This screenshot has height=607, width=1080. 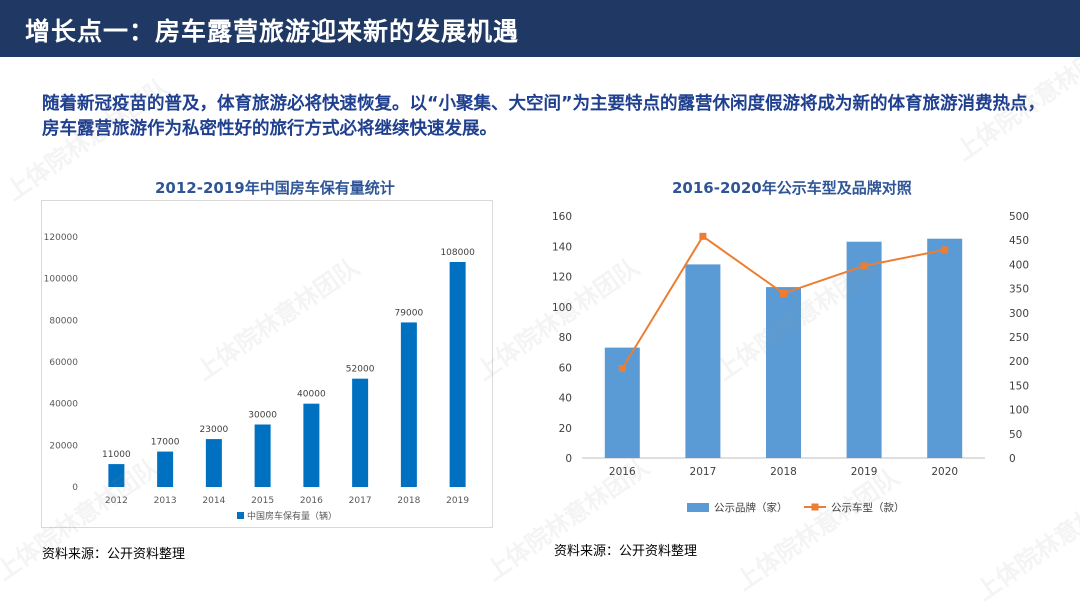 What do you see at coordinates (1019, 338) in the screenshot?
I see `y2-tick-label: 250` at bounding box center [1019, 338].